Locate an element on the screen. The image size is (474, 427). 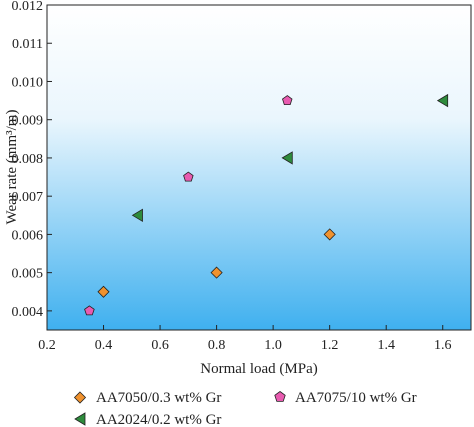
y-tick-label: 0.012 is located at coordinates (28, 7).